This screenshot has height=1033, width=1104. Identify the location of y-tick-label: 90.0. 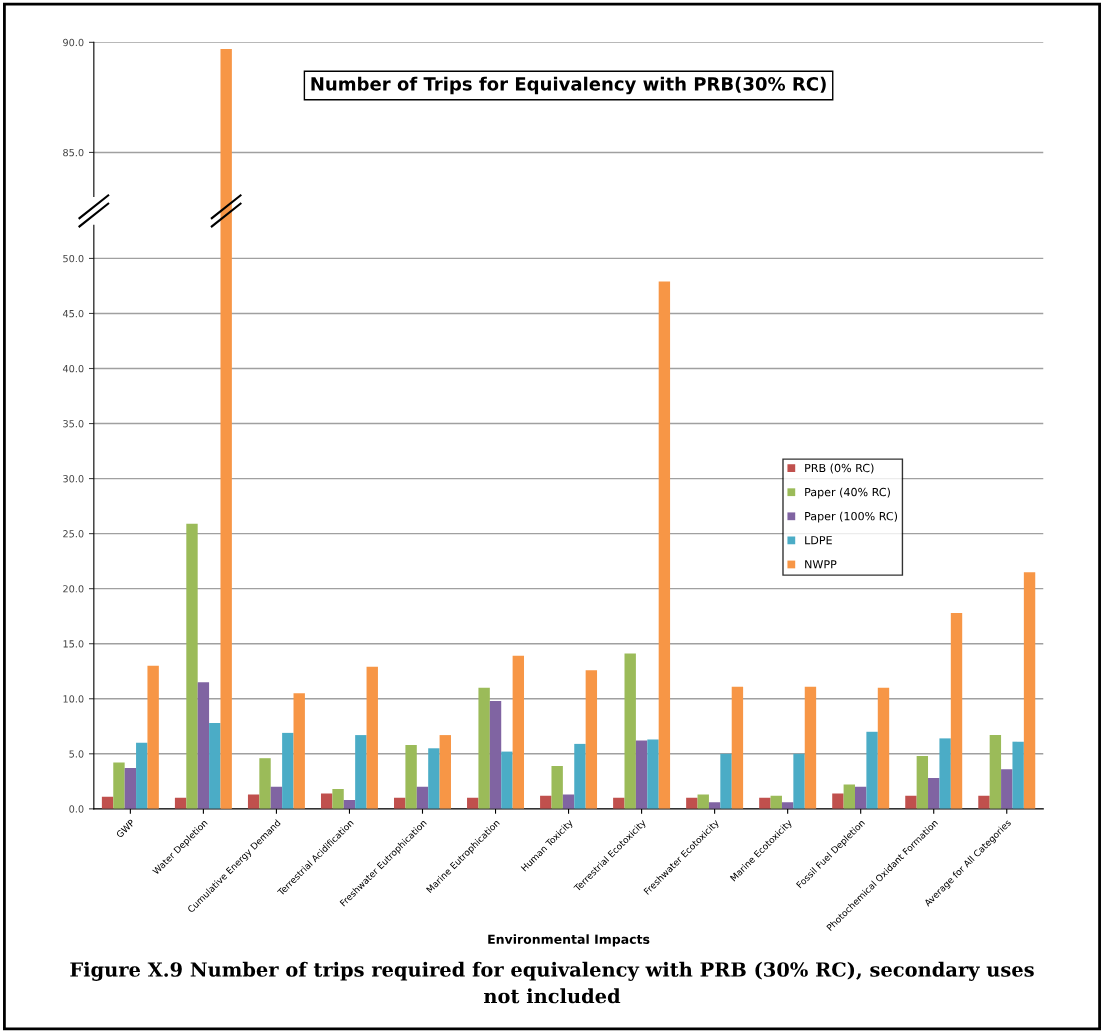
(73, 42).